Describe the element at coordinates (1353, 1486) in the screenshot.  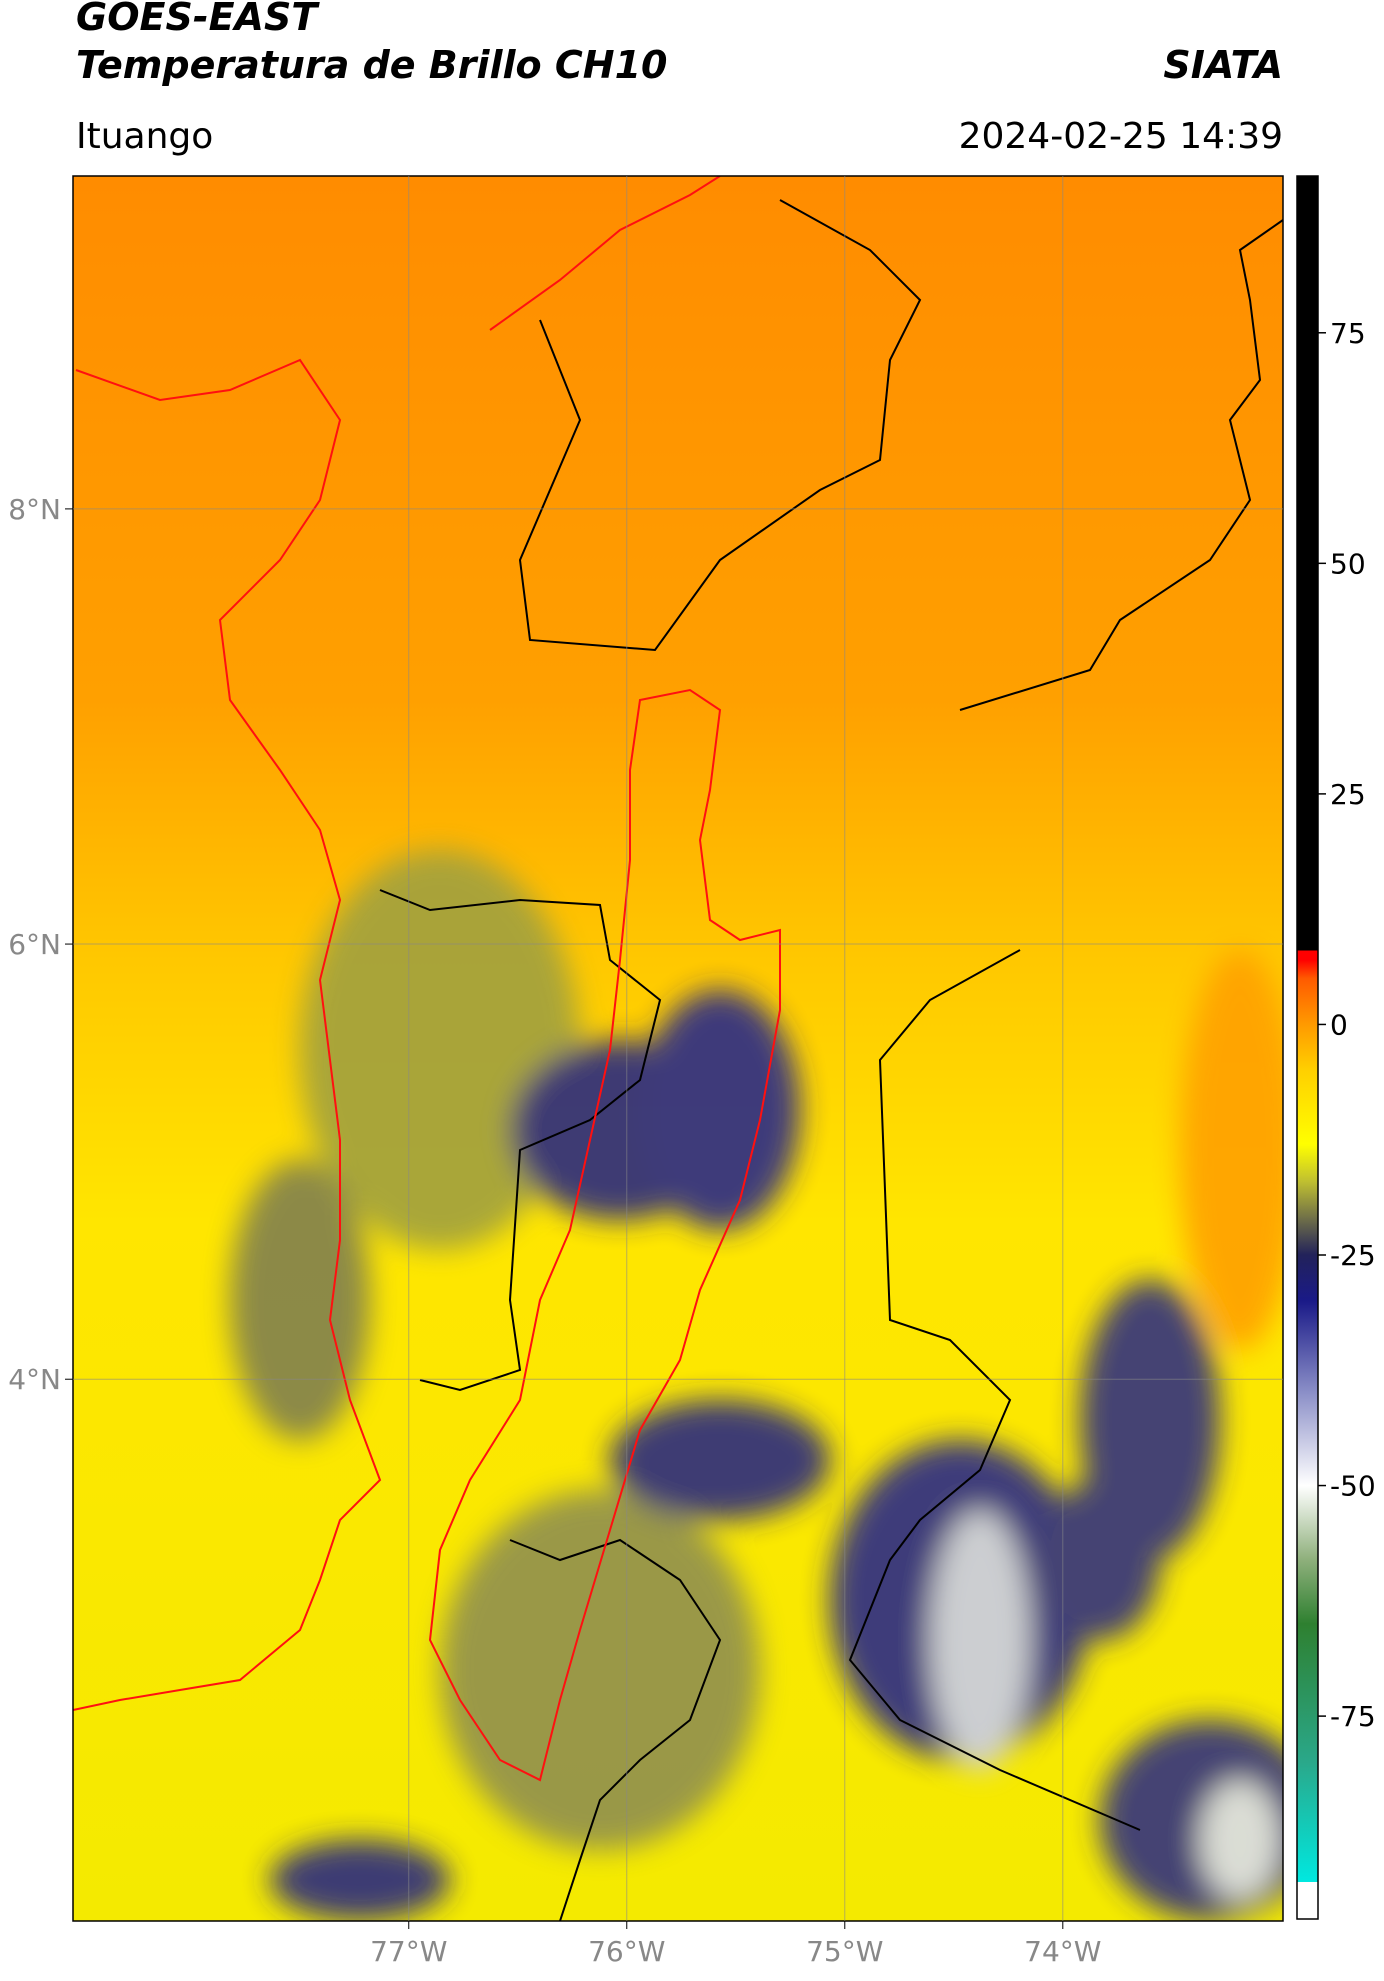
I see `colorbar-tick-label: -50` at that location.